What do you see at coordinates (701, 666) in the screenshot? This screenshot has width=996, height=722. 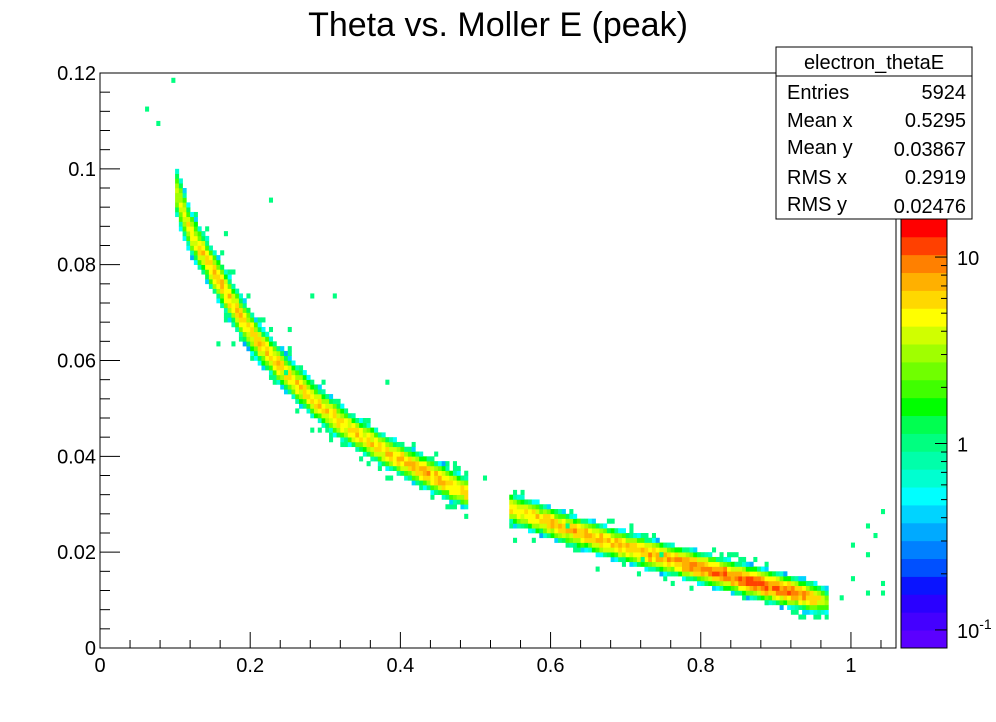 I see `x-tick-label: 0.8` at bounding box center [701, 666].